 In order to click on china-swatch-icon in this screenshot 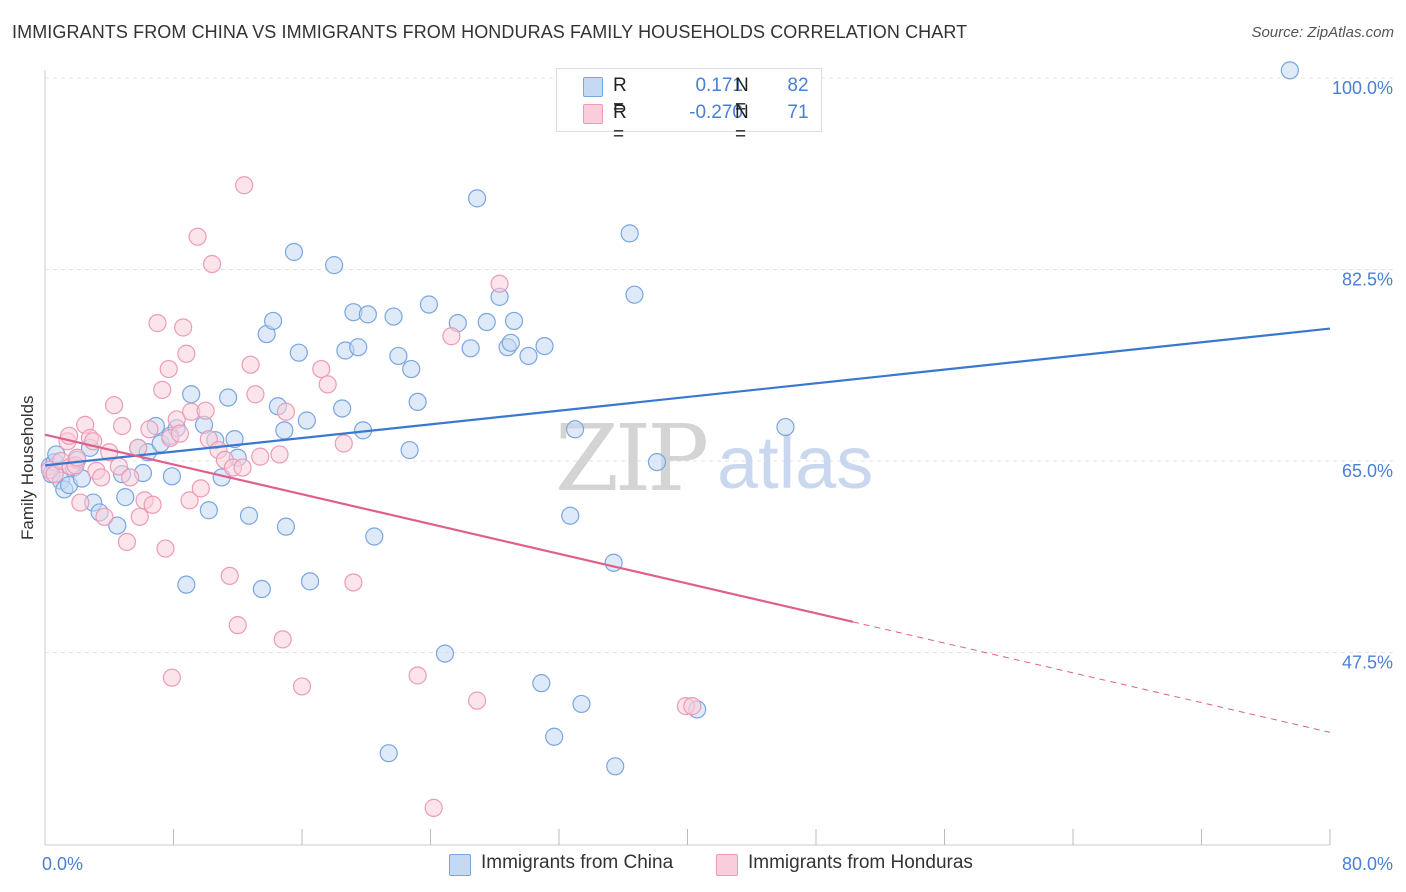, I will do `click(593, 87)`.